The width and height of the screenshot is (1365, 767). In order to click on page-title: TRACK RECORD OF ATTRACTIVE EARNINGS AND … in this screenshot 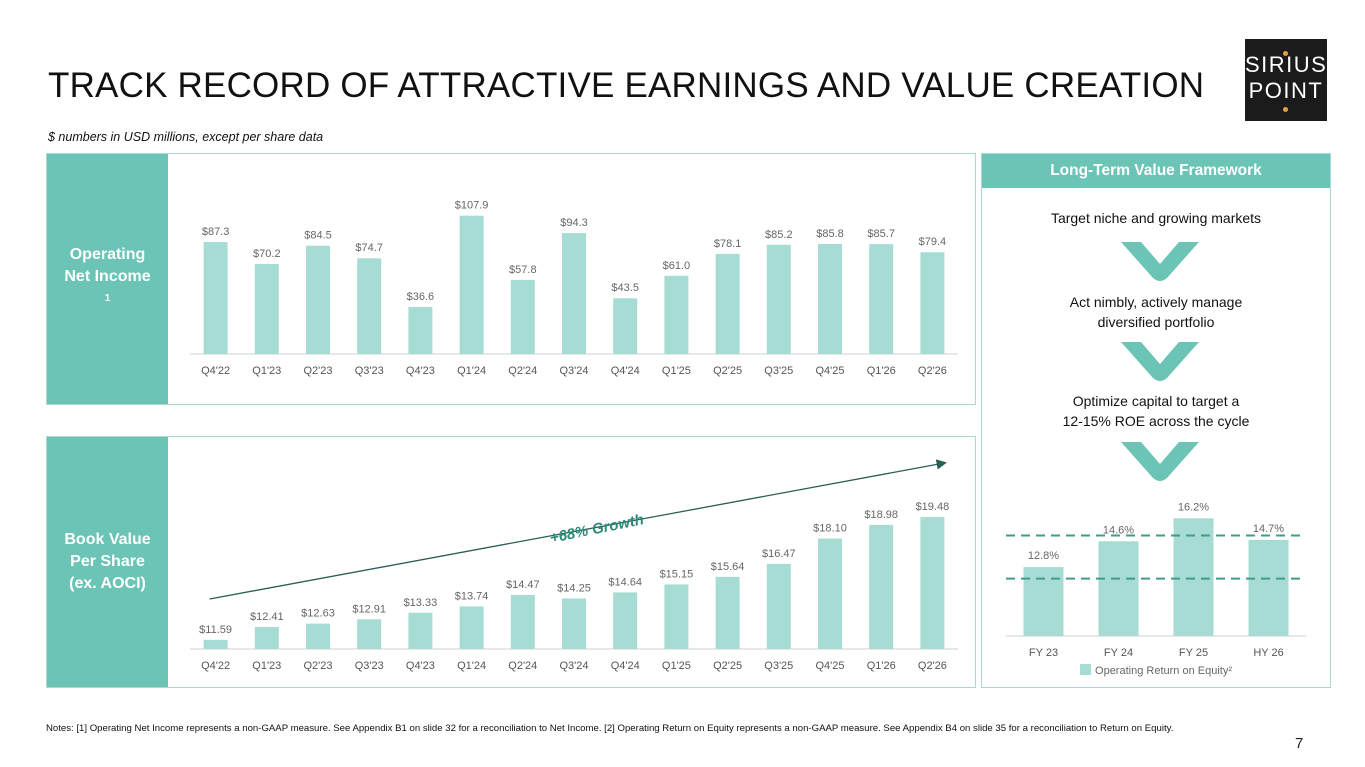, I will do `click(626, 85)`.